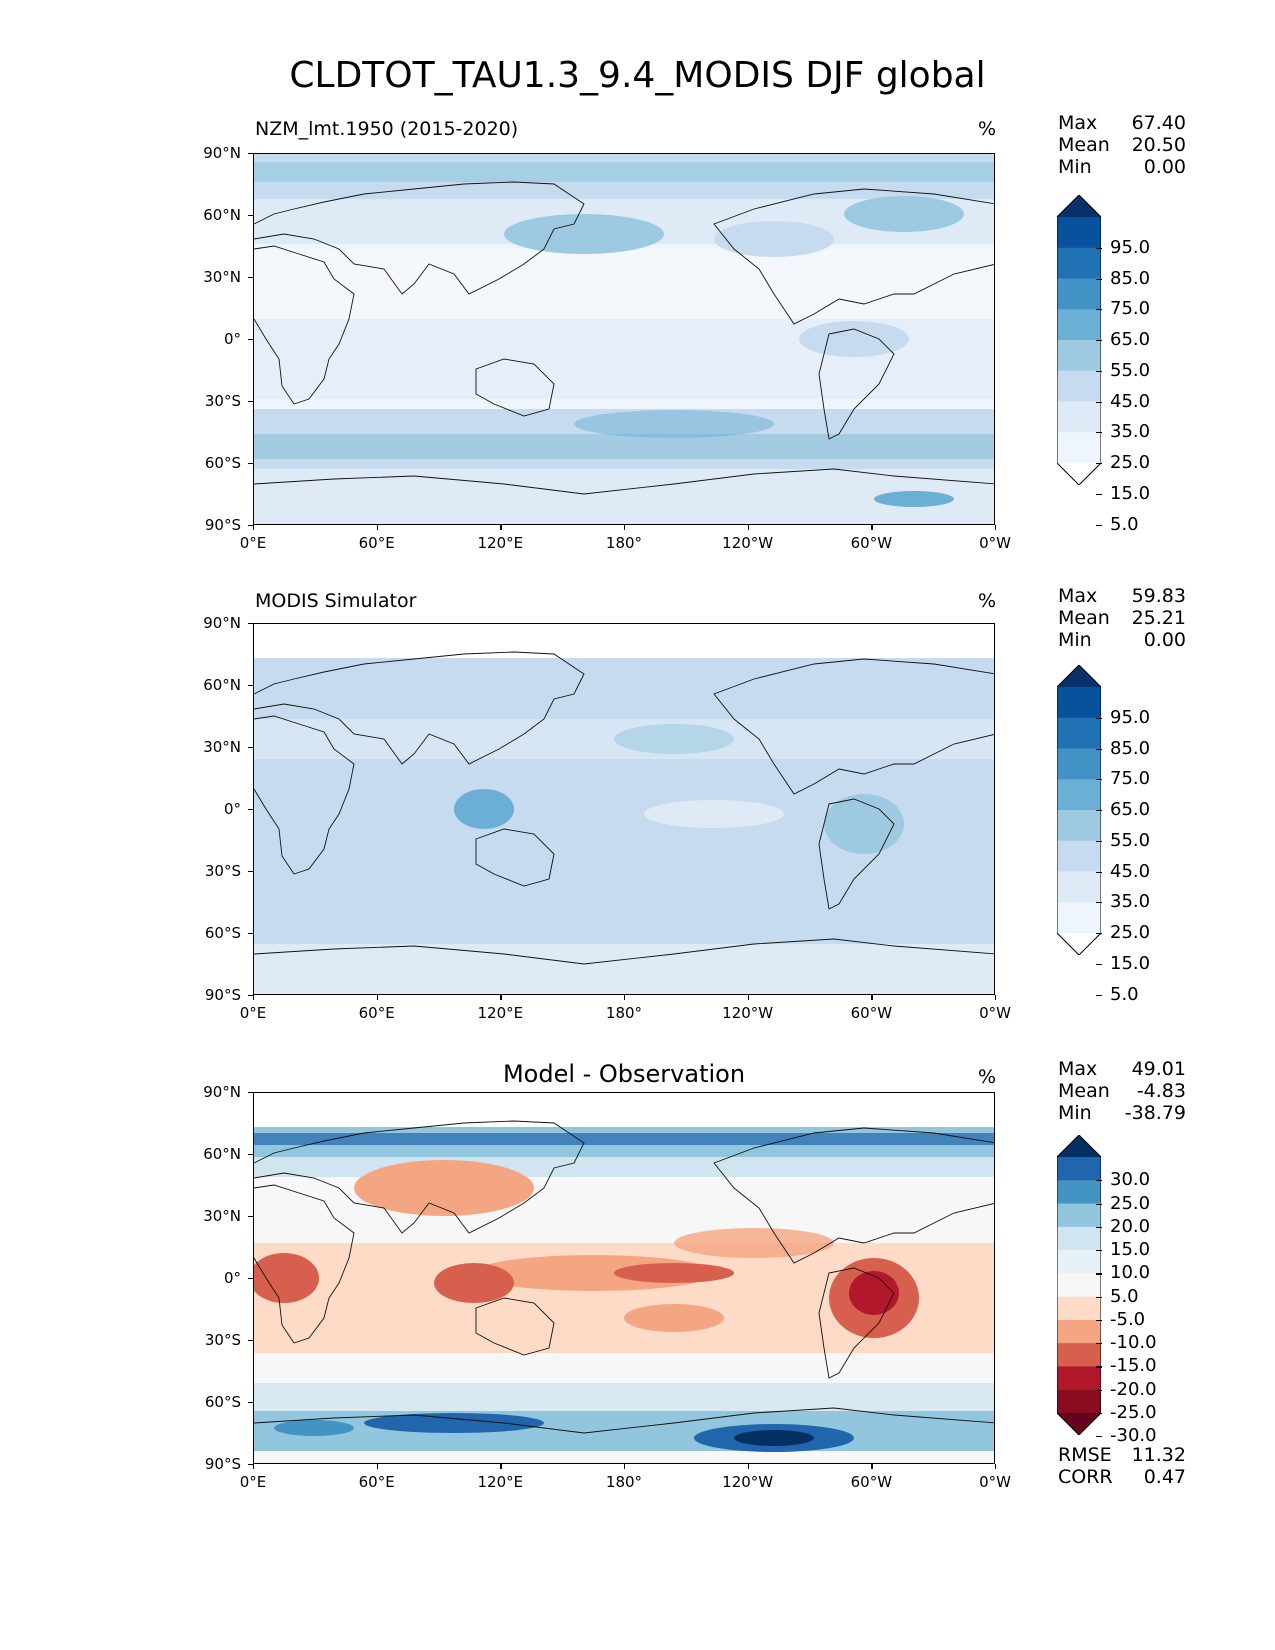 This screenshot has width=1275, height=1650. Describe the element at coordinates (871, 1013) in the screenshot. I see `x-tick-label: 60°W` at that location.